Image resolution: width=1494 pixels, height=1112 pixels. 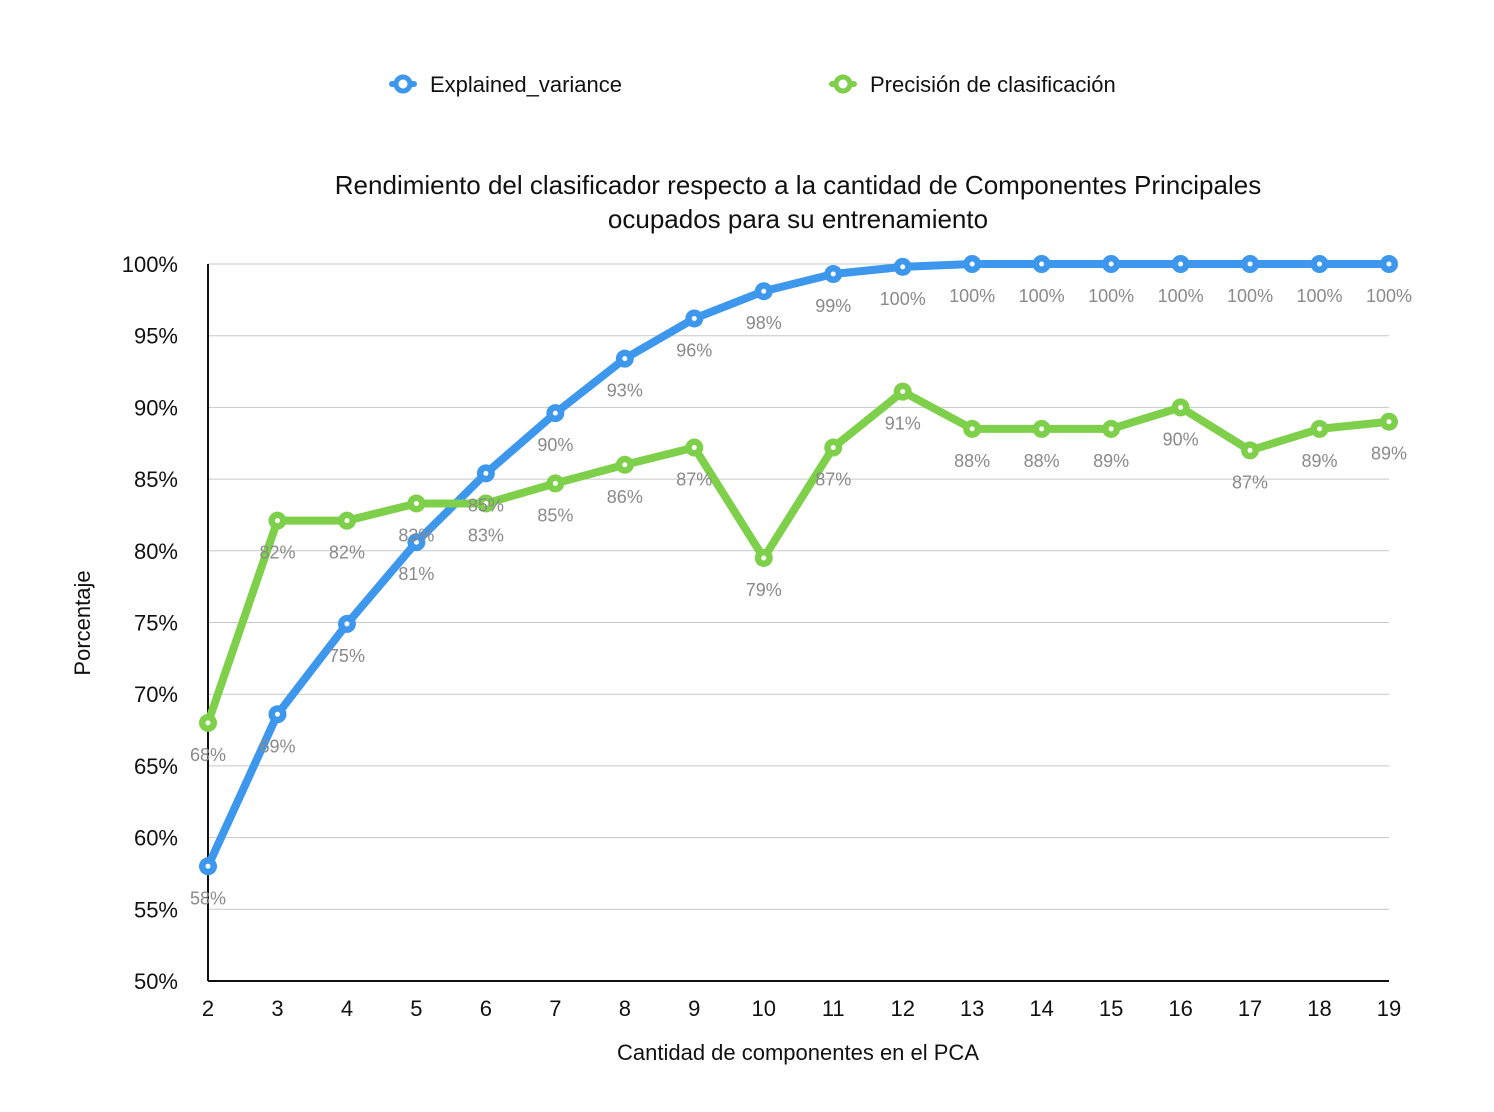 What do you see at coordinates (156, 623) in the screenshot?
I see `y-tick-label: 75%` at bounding box center [156, 623].